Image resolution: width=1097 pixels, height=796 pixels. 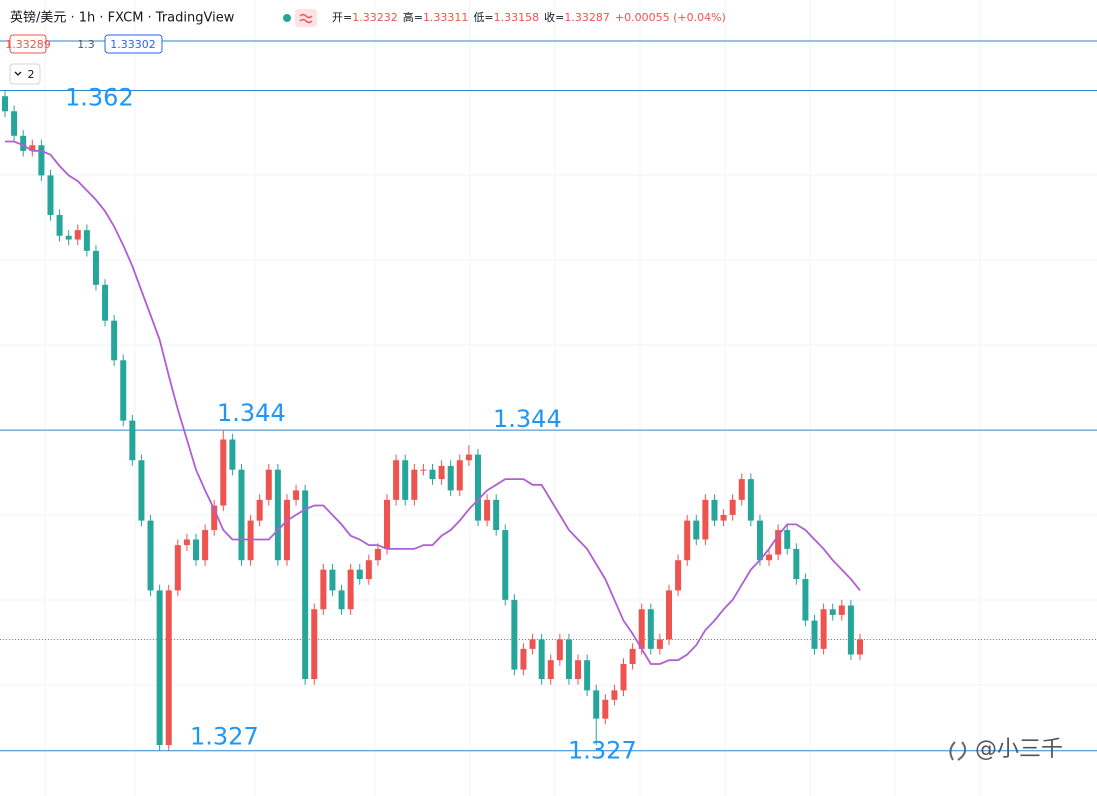 I want to click on ask-box, so click(x=133, y=44).